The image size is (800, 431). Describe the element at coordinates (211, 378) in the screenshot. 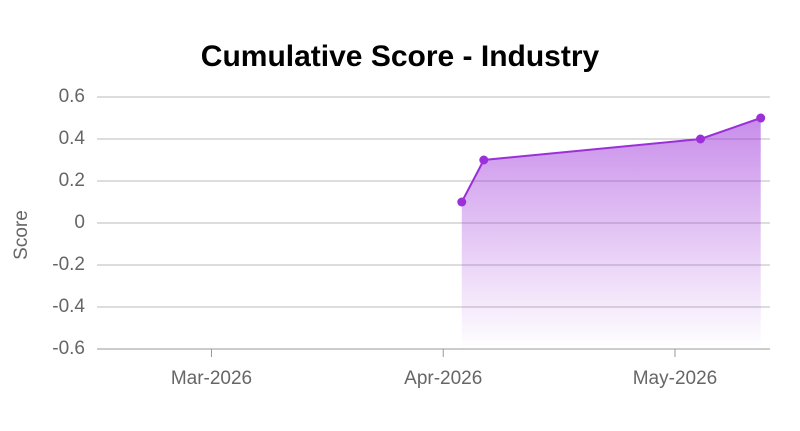

I see `x-tick-label: Mar-2026` at that location.